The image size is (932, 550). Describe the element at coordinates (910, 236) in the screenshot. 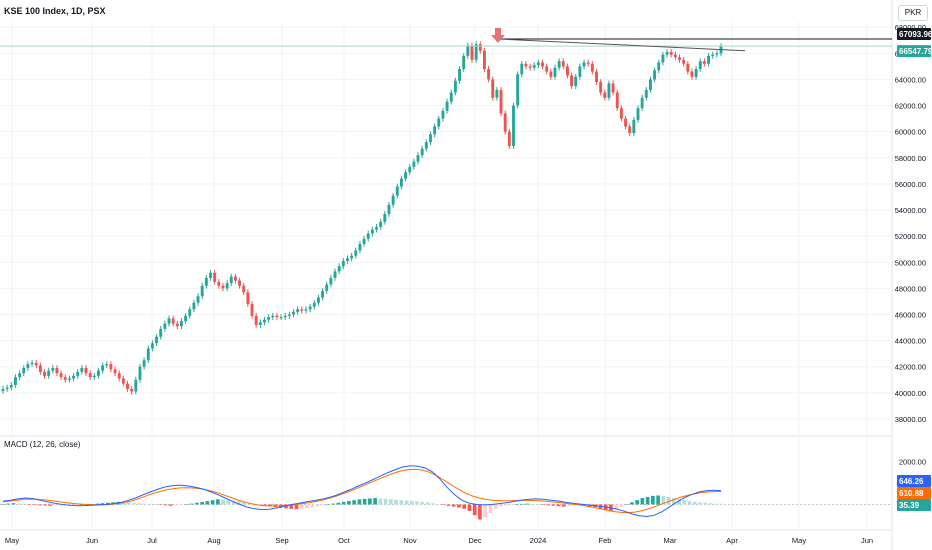

I see `y-tick-label: 52000.00` at that location.